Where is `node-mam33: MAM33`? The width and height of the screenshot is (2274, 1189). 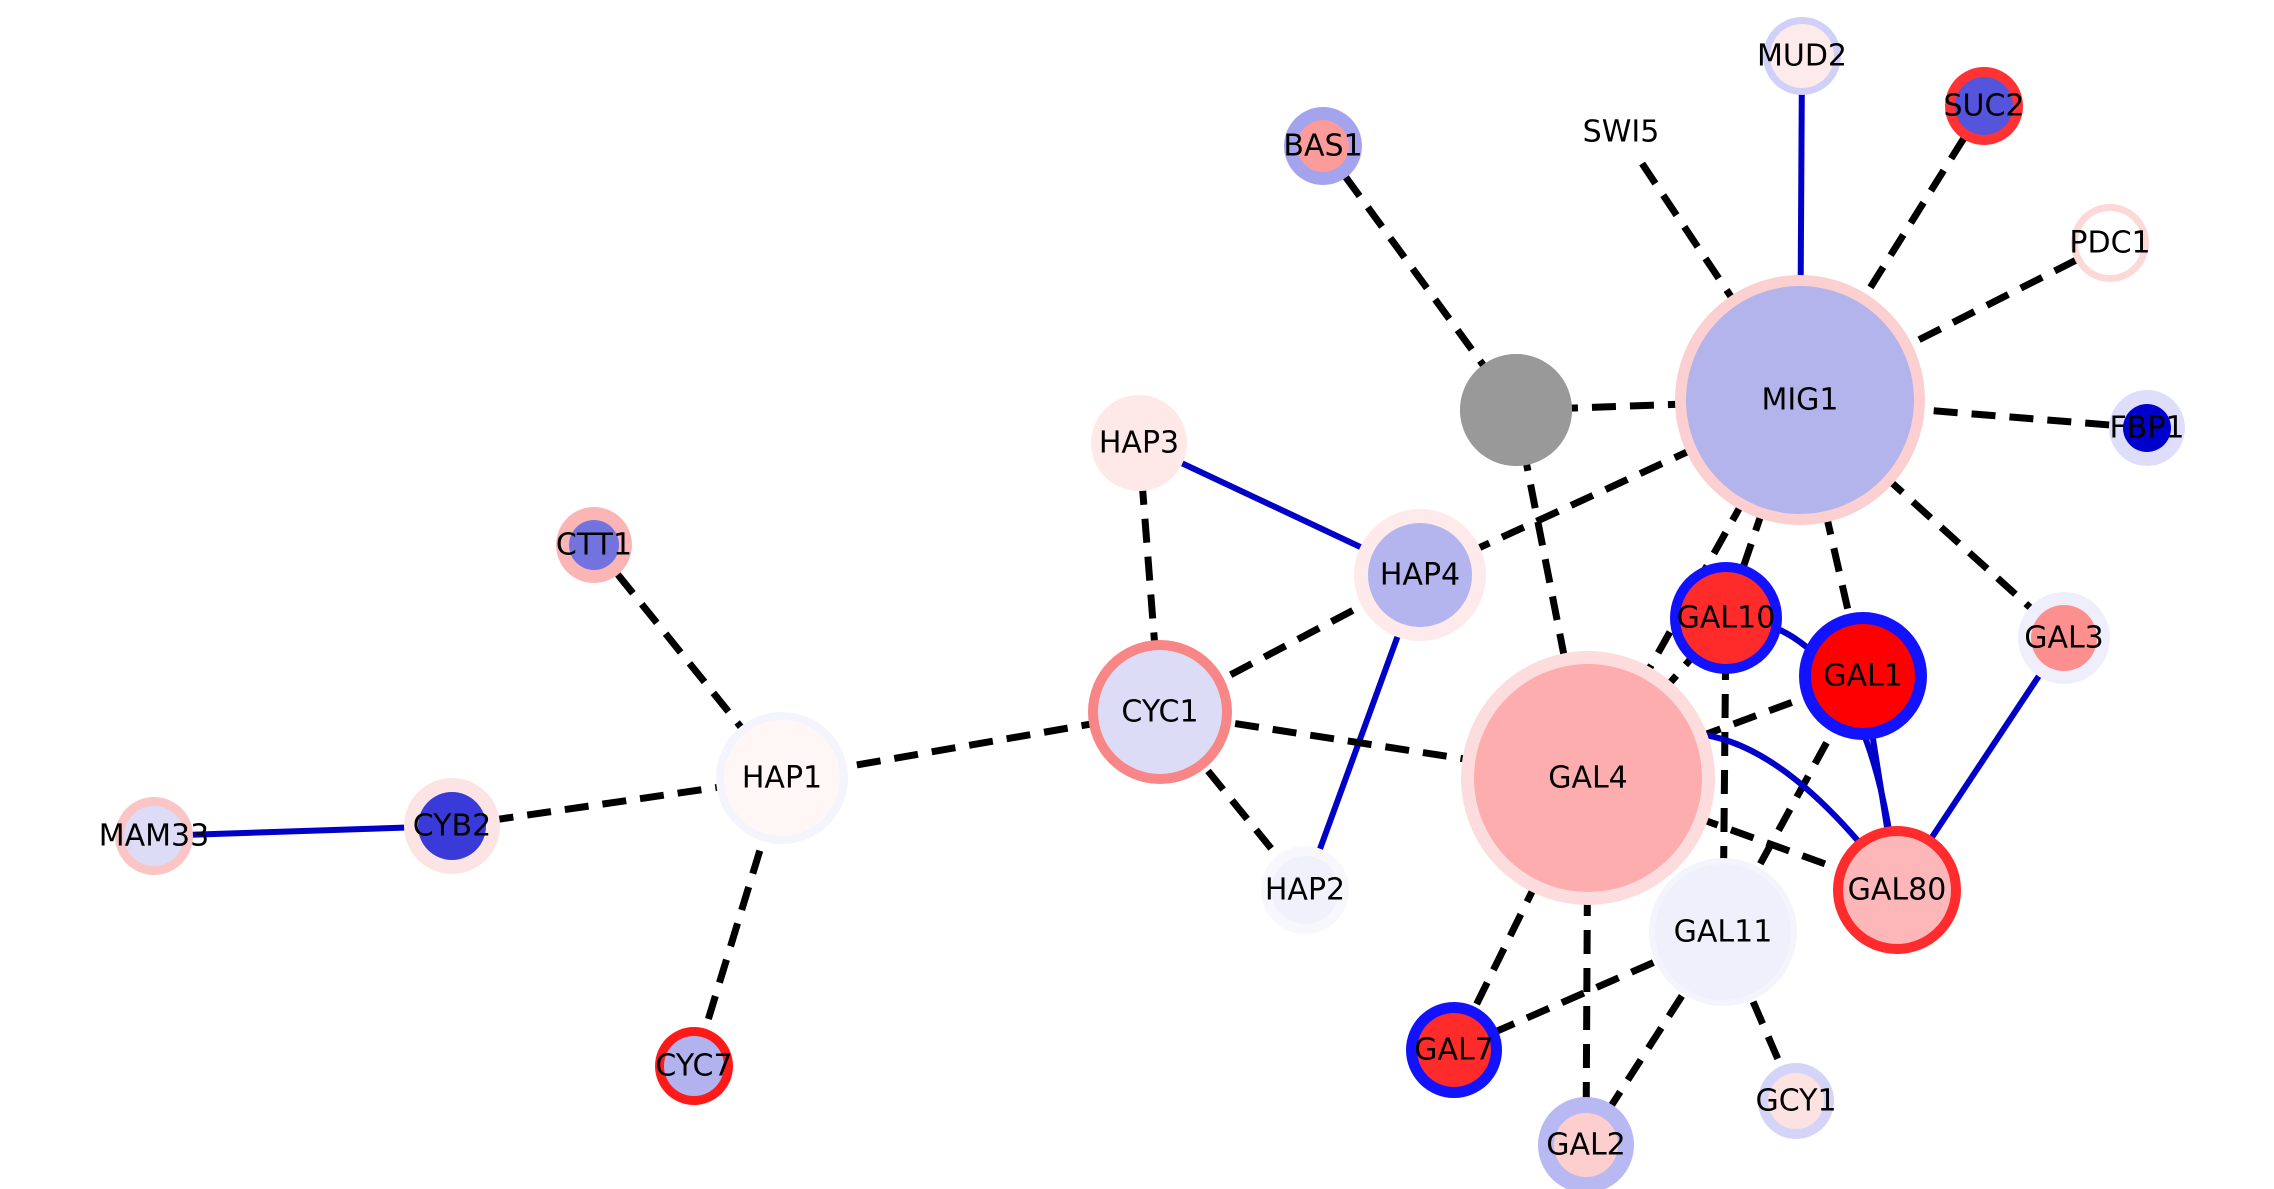
node-mam33: MAM33 is located at coordinates (154, 836).